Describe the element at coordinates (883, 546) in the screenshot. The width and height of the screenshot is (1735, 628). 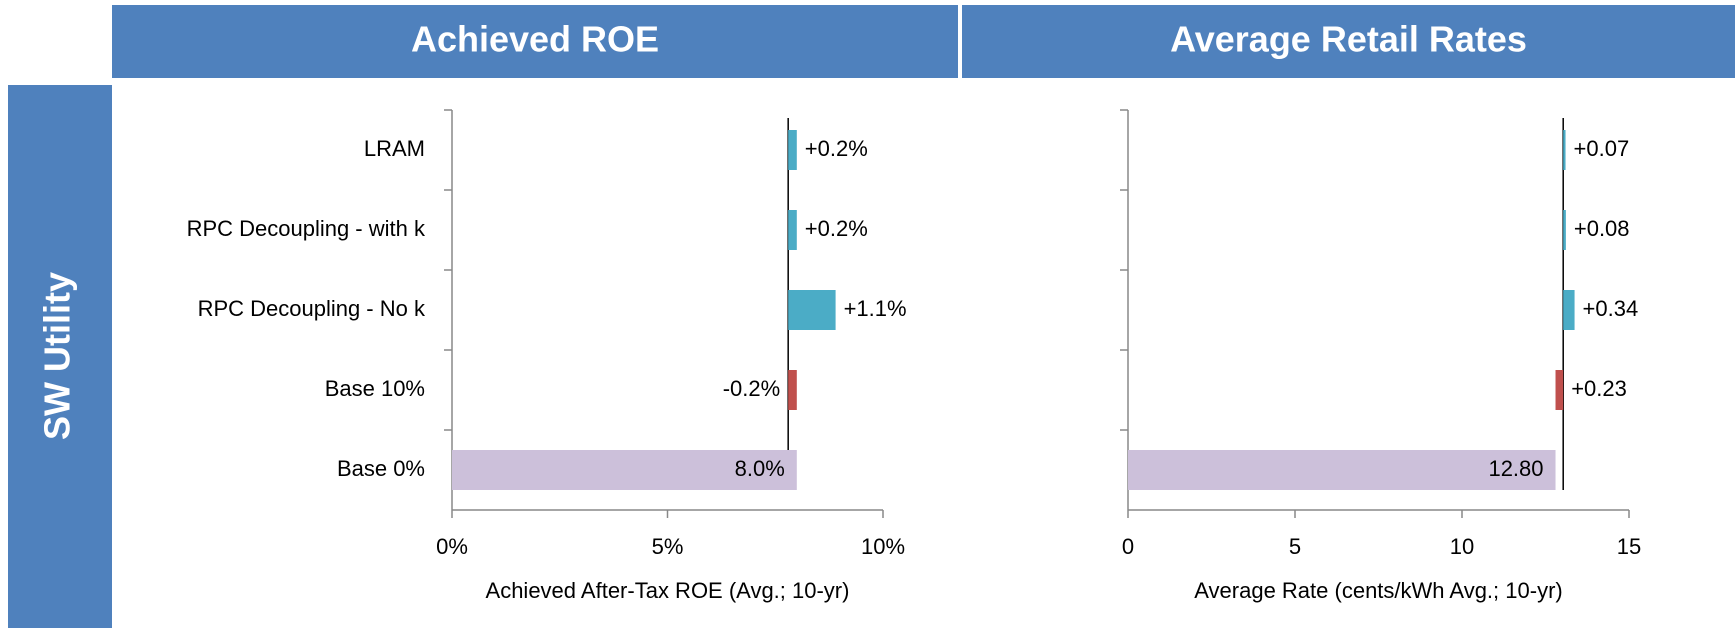
I see `x-tick-label: 10%` at that location.